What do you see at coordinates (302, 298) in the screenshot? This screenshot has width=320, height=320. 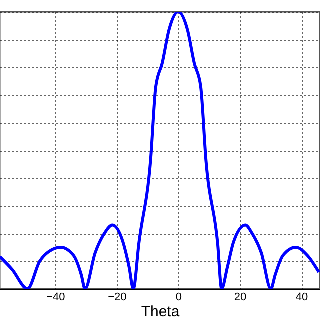 I see `x-tick-label: 40` at bounding box center [302, 298].